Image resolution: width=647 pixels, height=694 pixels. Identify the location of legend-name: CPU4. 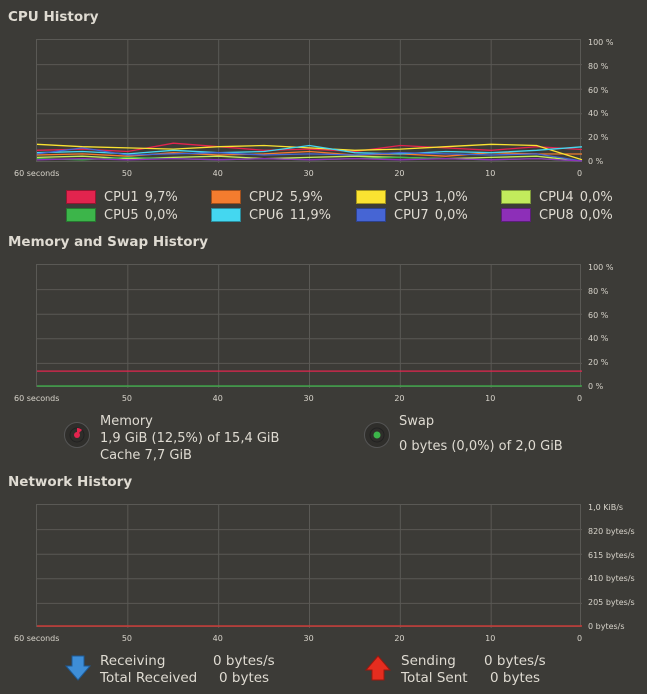
(556, 197).